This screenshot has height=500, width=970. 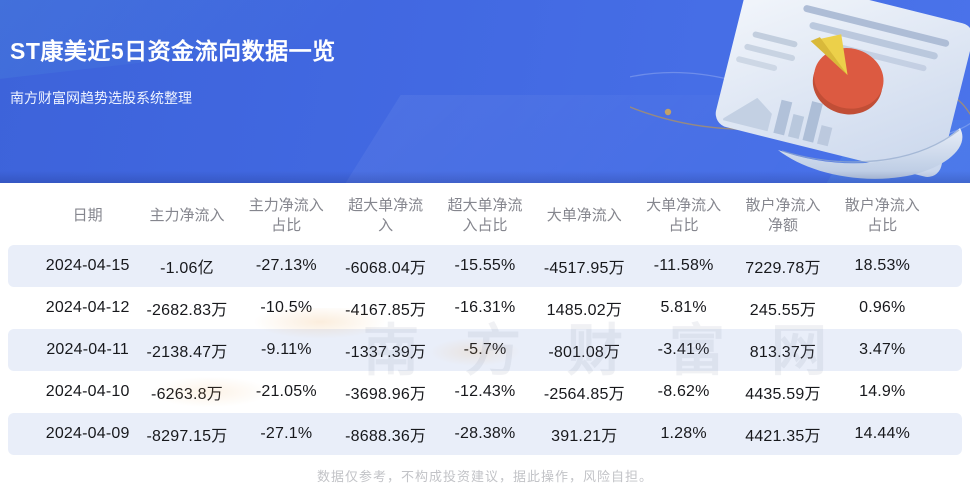 I want to click on cell-main-net-inflow: -1.06亿, so click(x=187, y=268).